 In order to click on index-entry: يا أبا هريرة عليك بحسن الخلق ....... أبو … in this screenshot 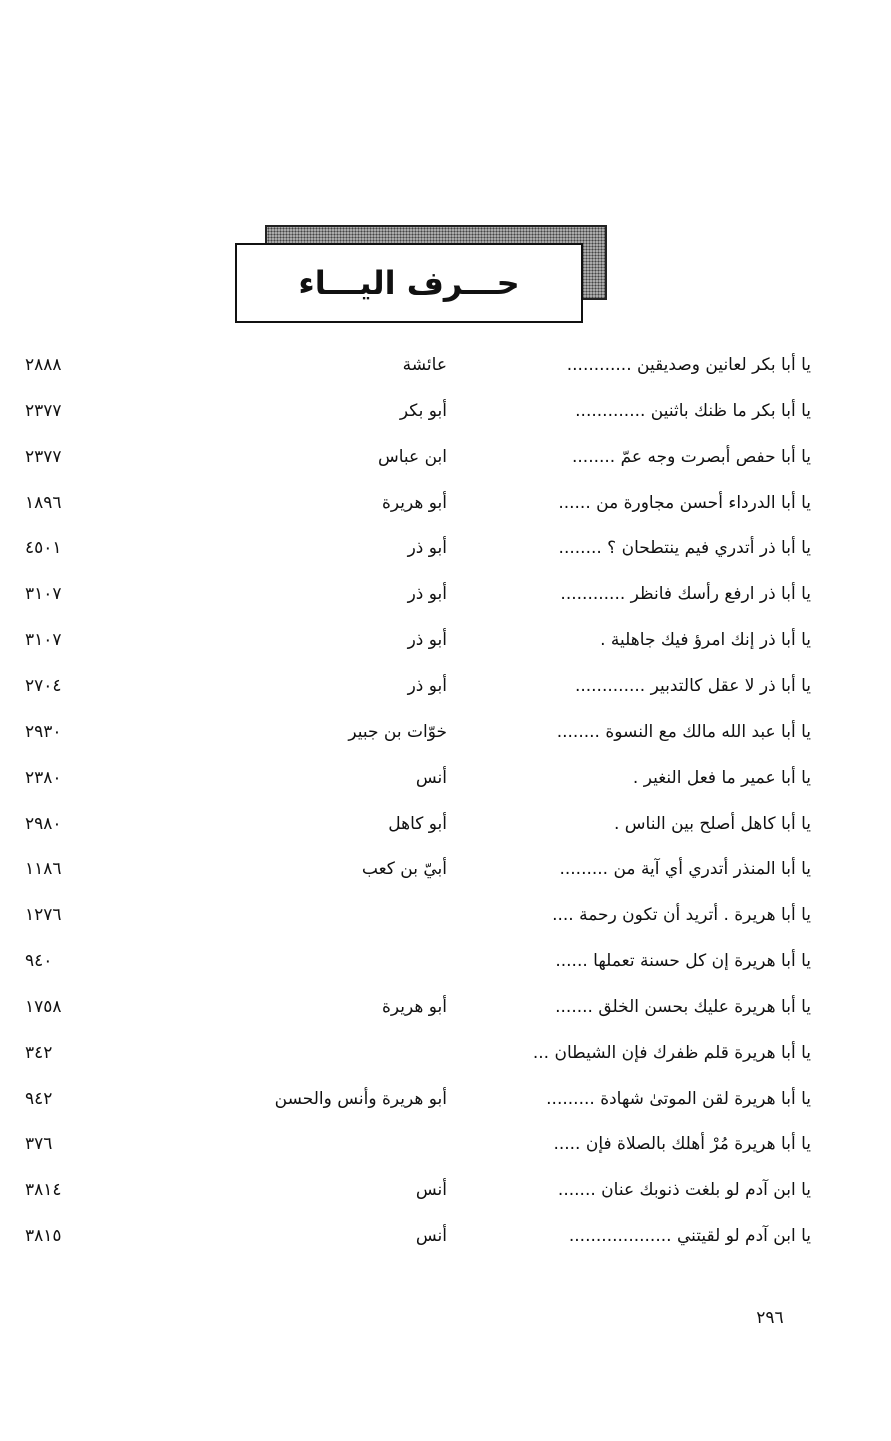, I will do `click(445, 1007)`.